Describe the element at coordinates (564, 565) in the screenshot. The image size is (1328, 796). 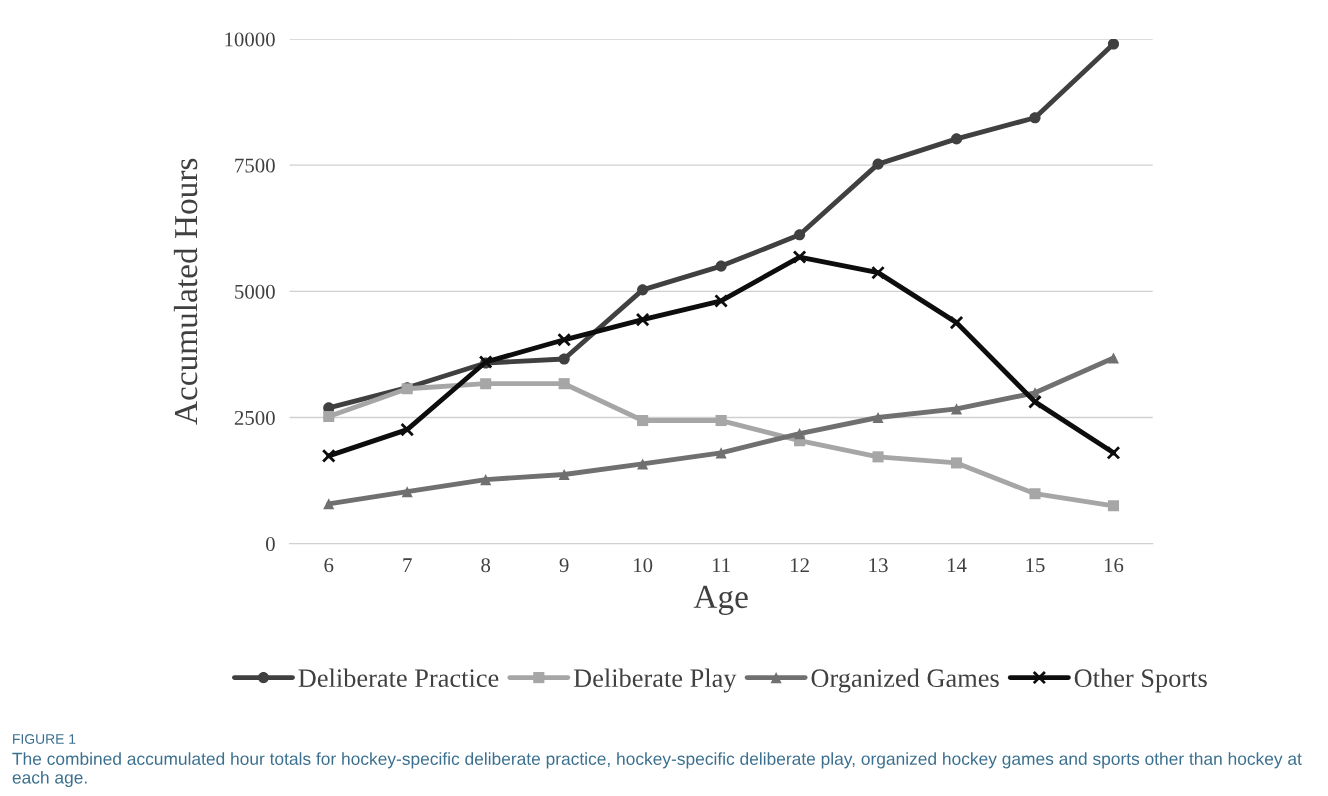
I see `x-tick-label: 9` at that location.